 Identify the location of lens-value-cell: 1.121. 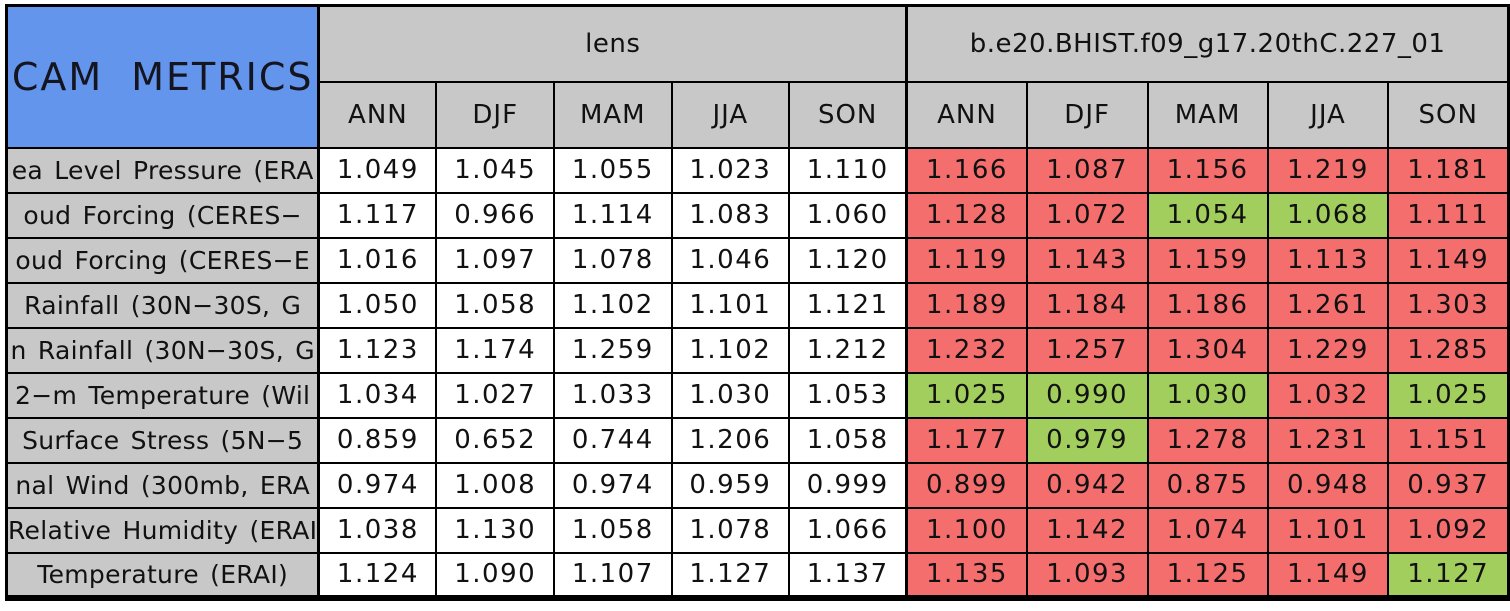
(848, 305).